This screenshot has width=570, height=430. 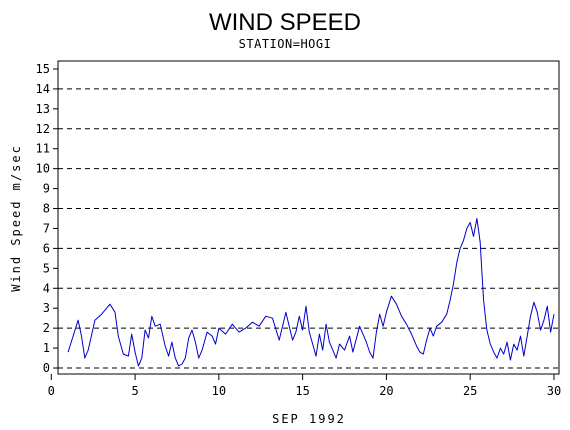 I want to click on y-tick-label: 8, so click(x=46, y=209).